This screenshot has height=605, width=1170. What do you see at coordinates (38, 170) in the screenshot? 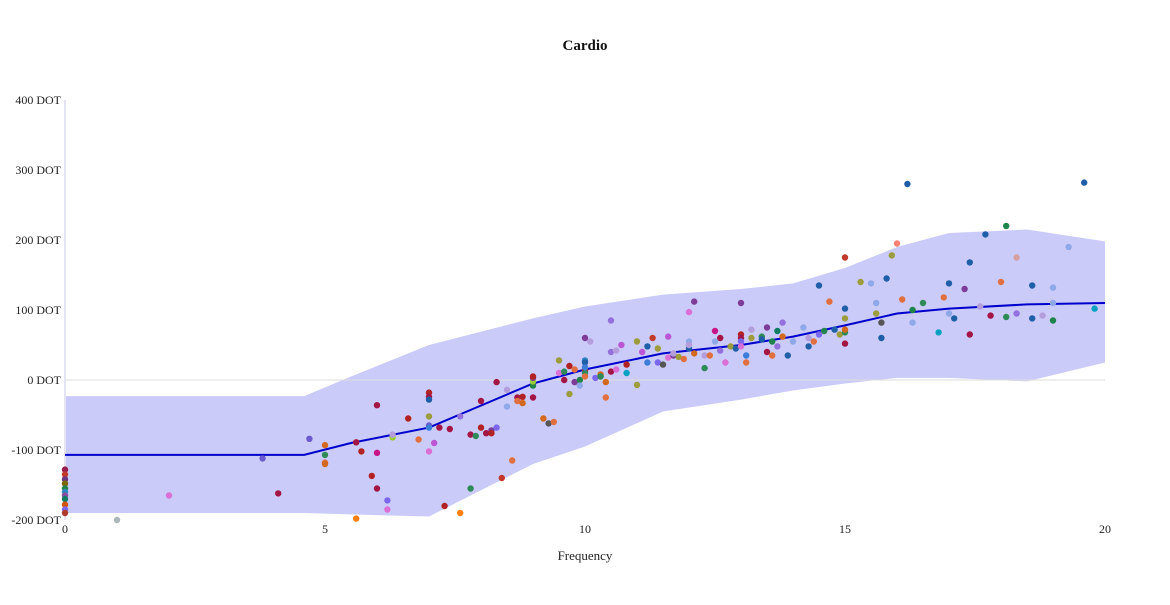
I see `y-tick-label: 300 DOT` at bounding box center [38, 170].